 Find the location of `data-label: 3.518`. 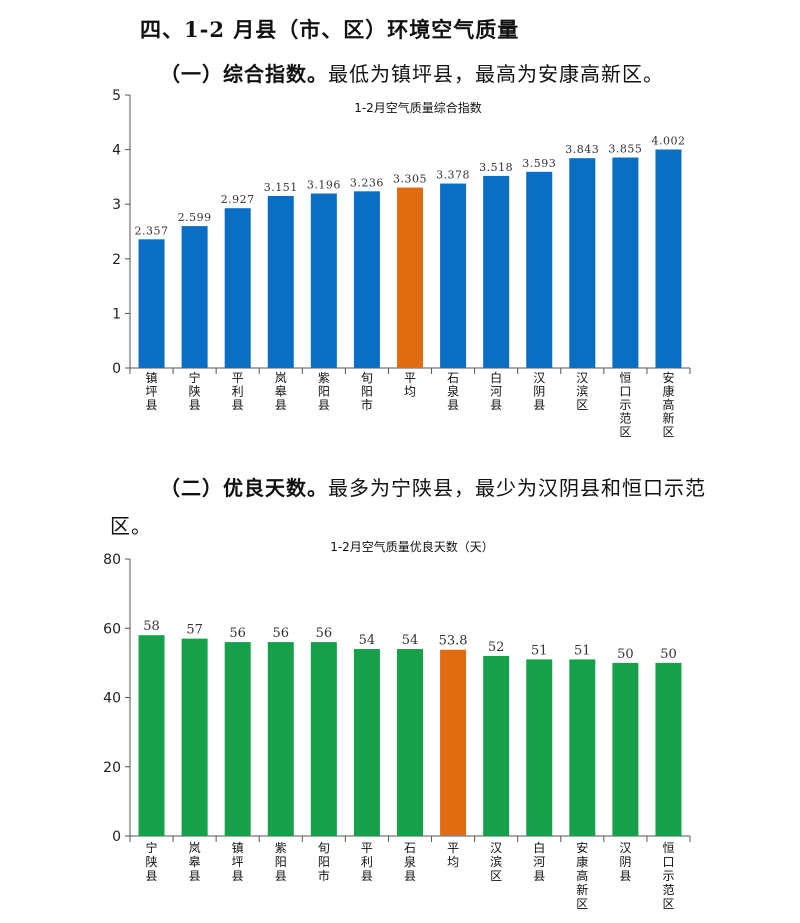

data-label: 3.518 is located at coordinates (496, 167).